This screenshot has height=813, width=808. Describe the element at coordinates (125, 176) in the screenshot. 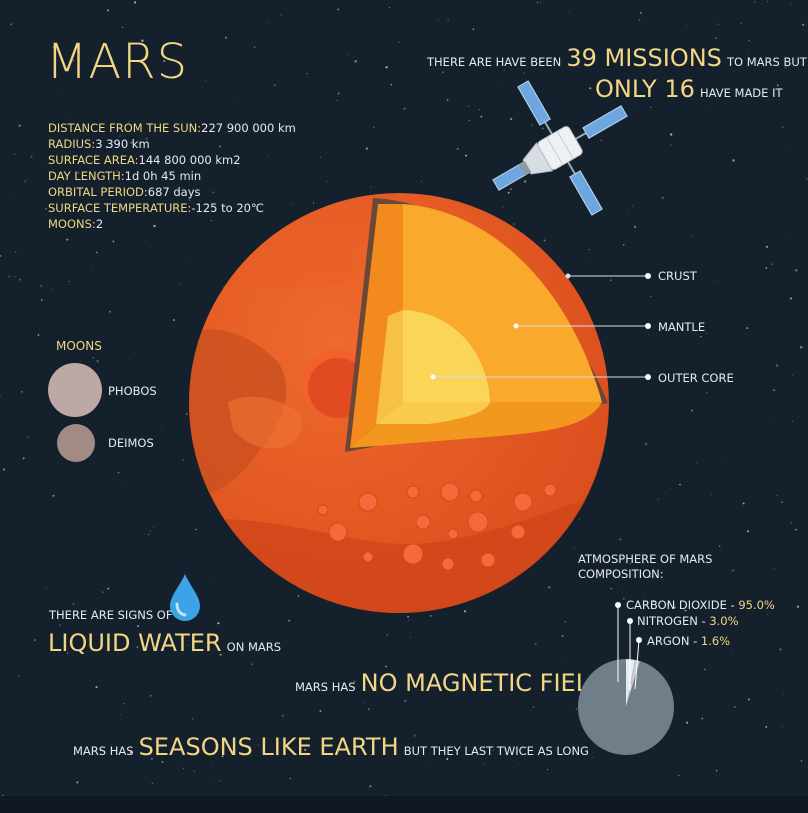

I see `stat-day-length: DAY LENGTH:1d 0h 45 min` at that location.